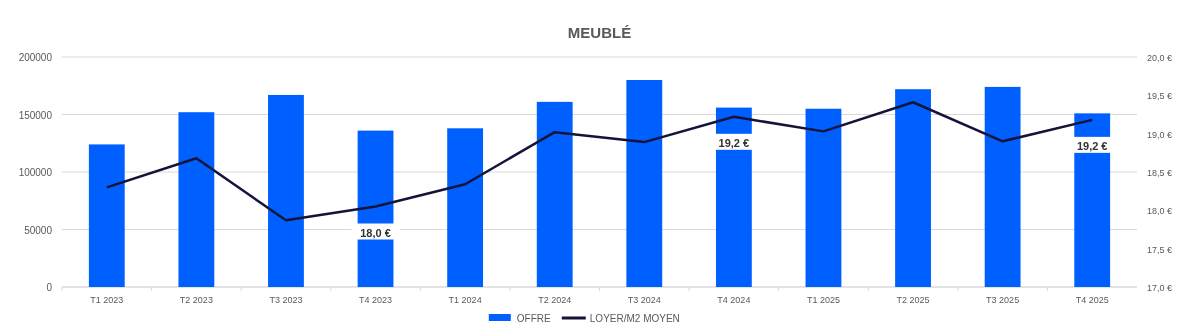  What do you see at coordinates (1160, 288) in the screenshot?
I see `y2-tick-label: 17,0 €` at bounding box center [1160, 288].